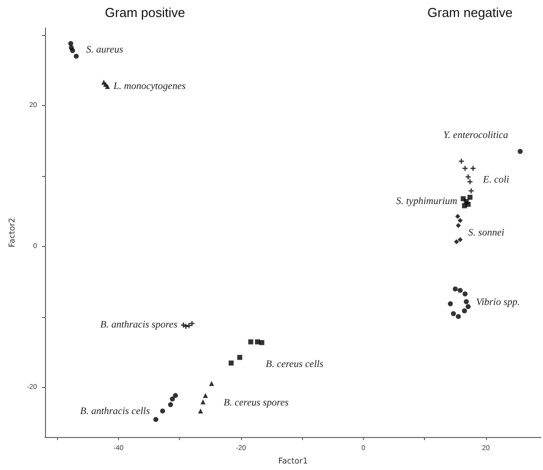 This screenshot has height=470, width=543. What do you see at coordinates (256, 403) in the screenshot?
I see `series-label: B. cereus spores` at bounding box center [256, 403].